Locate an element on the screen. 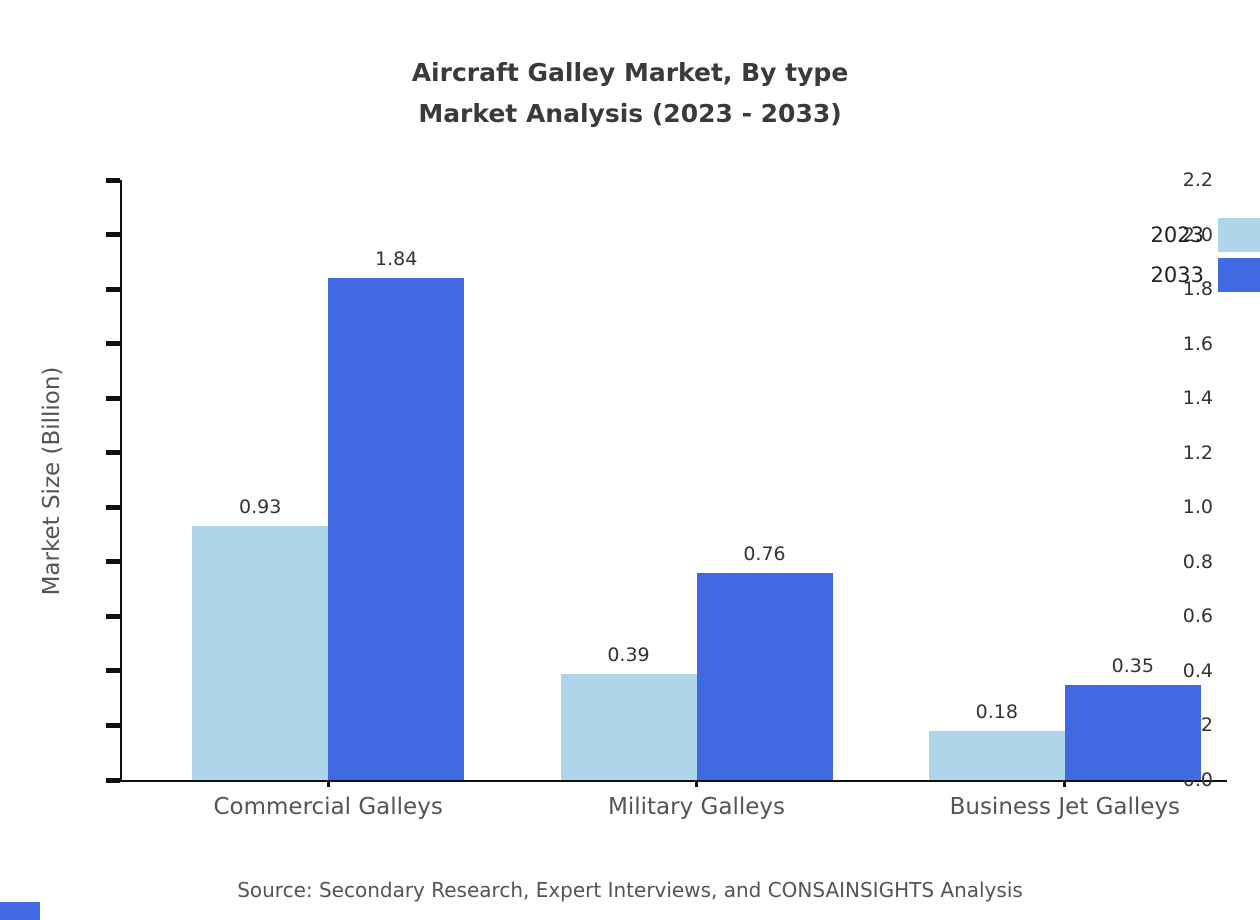 The image size is (1260, 920). bar-2033-commercial-galleys is located at coordinates (396, 529).